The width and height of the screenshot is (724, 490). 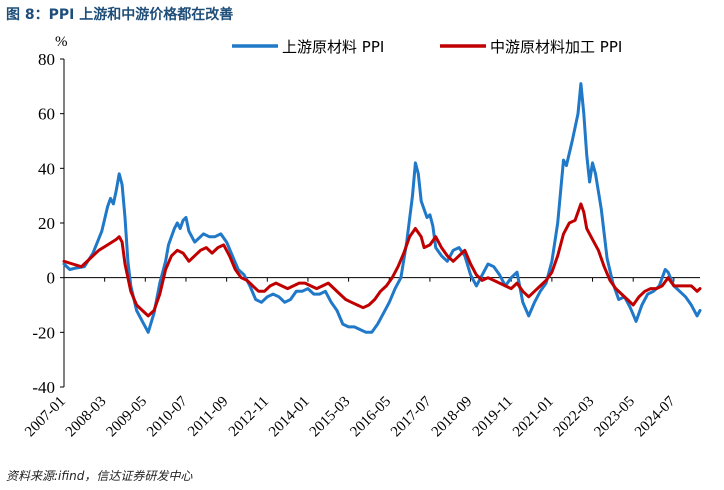 What do you see at coordinates (614, 417) in the screenshot?
I see `x-tick-label: 2023-05` at bounding box center [614, 417].